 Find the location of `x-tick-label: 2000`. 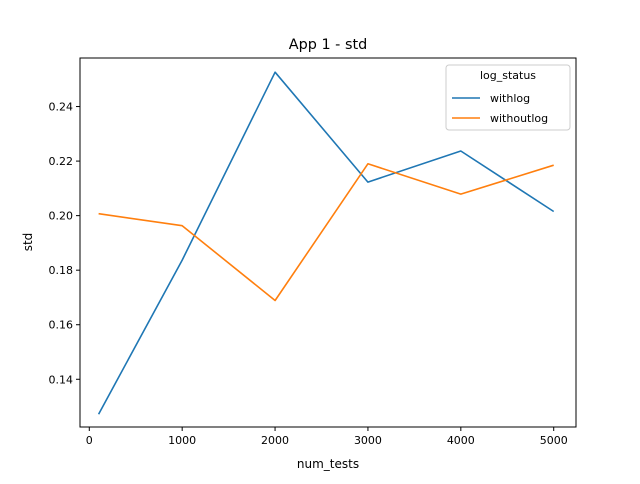

x-tick-label: 2000 is located at coordinates (275, 440).